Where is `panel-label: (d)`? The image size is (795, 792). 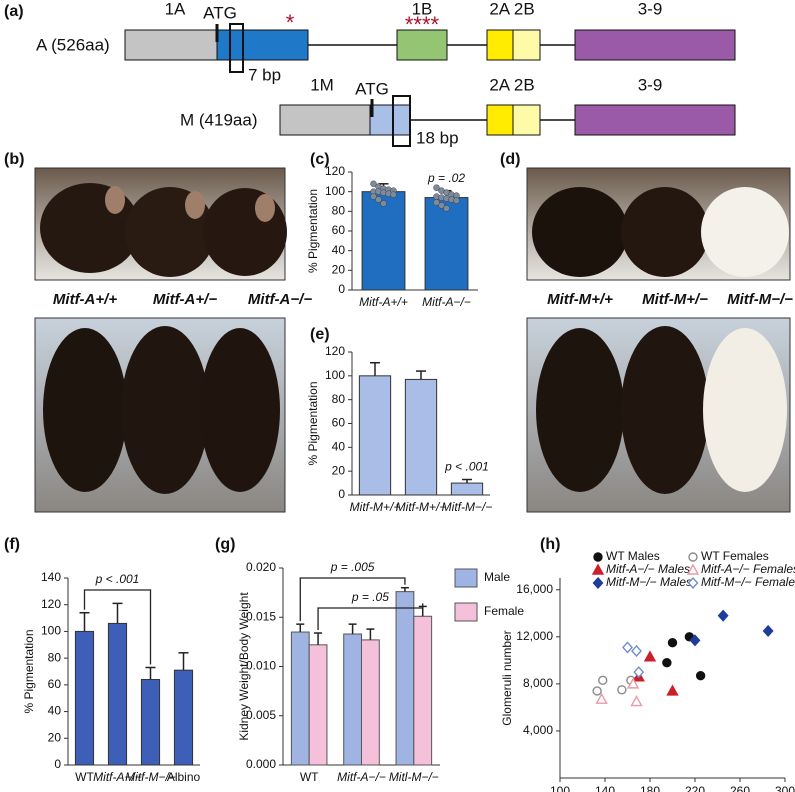 panel-label: (d) is located at coordinates (510, 159).